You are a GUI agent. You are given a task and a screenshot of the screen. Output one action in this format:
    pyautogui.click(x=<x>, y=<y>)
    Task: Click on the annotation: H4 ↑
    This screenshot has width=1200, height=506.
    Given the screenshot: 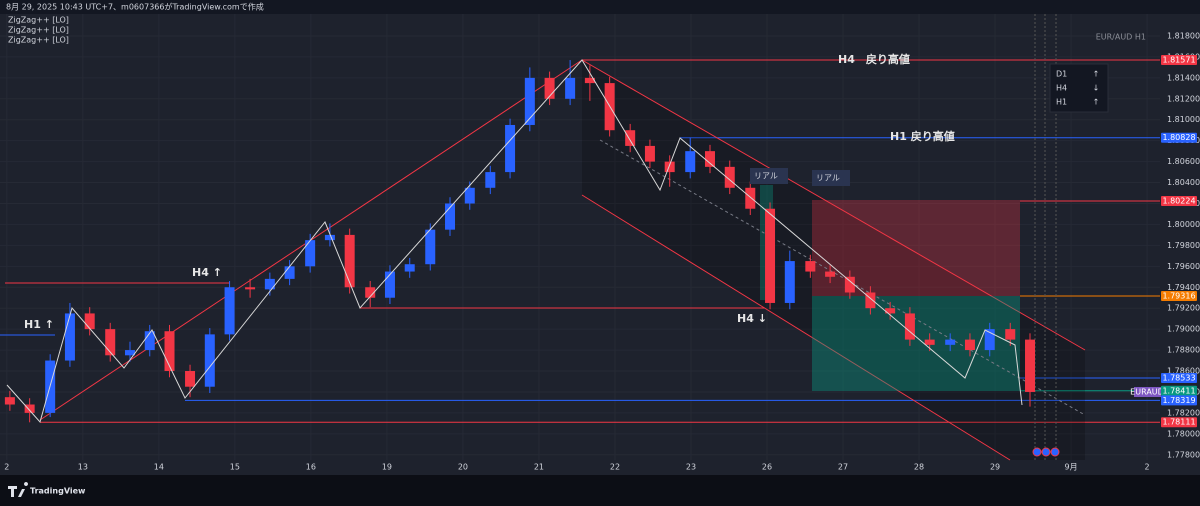 What is the action you would take?
    pyautogui.click(x=207, y=272)
    